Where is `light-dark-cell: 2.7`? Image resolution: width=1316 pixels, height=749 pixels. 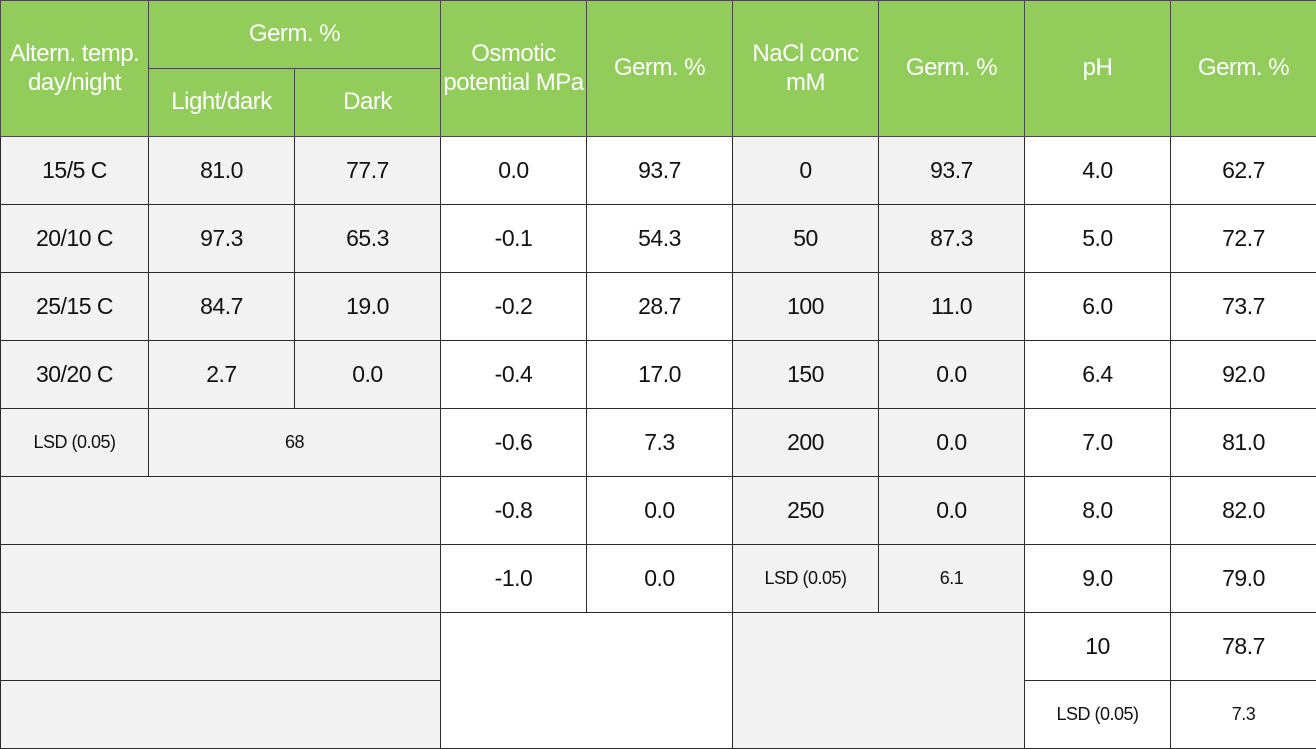 light-dark-cell: 2.7 is located at coordinates (221, 374).